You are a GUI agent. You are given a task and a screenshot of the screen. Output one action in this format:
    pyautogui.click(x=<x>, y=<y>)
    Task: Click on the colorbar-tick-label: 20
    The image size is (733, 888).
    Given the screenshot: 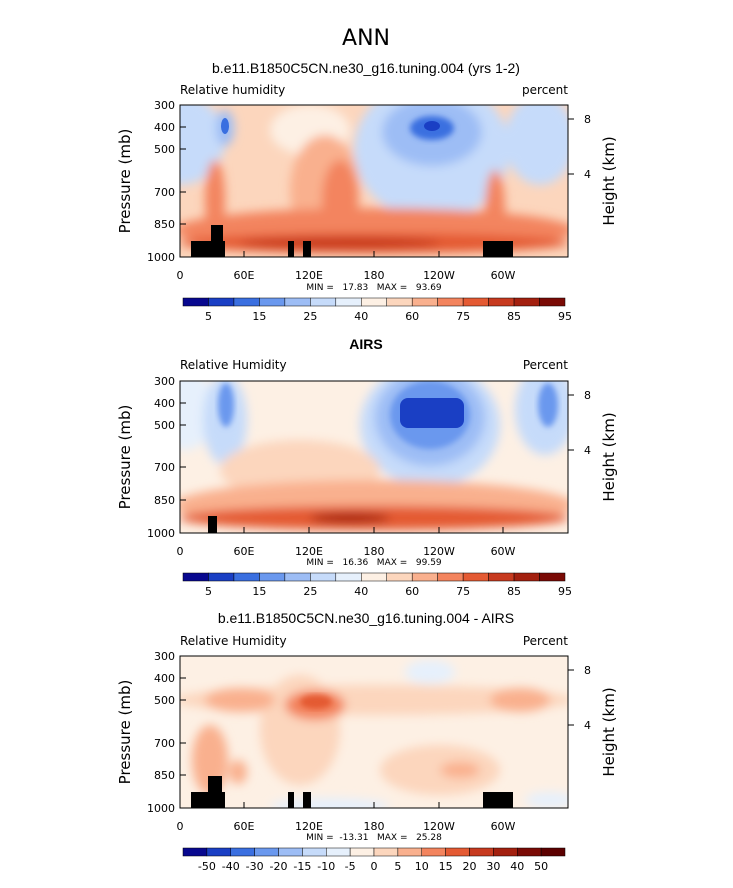 What is the action you would take?
    pyautogui.click(x=470, y=866)
    